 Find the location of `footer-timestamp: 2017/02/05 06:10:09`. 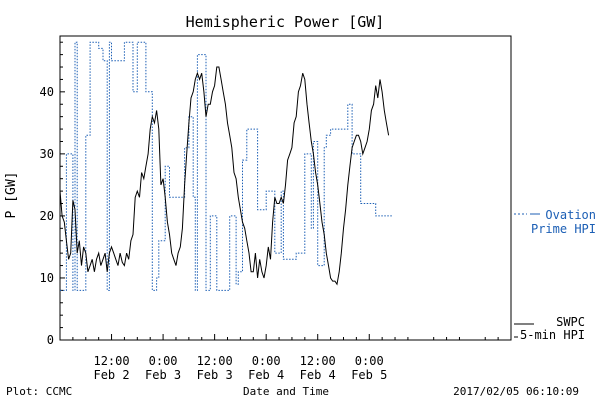

footer-timestamp: 2017/02/05 06:10:09 is located at coordinates (516, 391).